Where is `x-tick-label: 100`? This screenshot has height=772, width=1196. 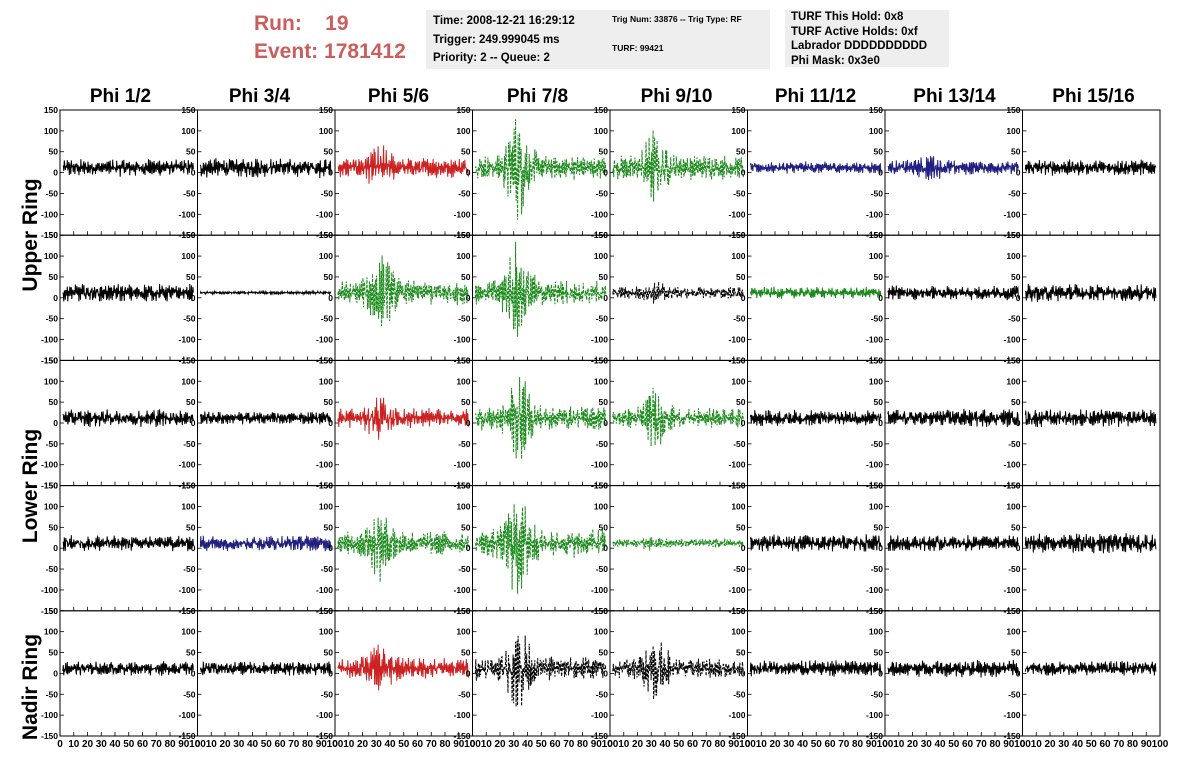
x-tick-label: 100 is located at coordinates (885, 744).